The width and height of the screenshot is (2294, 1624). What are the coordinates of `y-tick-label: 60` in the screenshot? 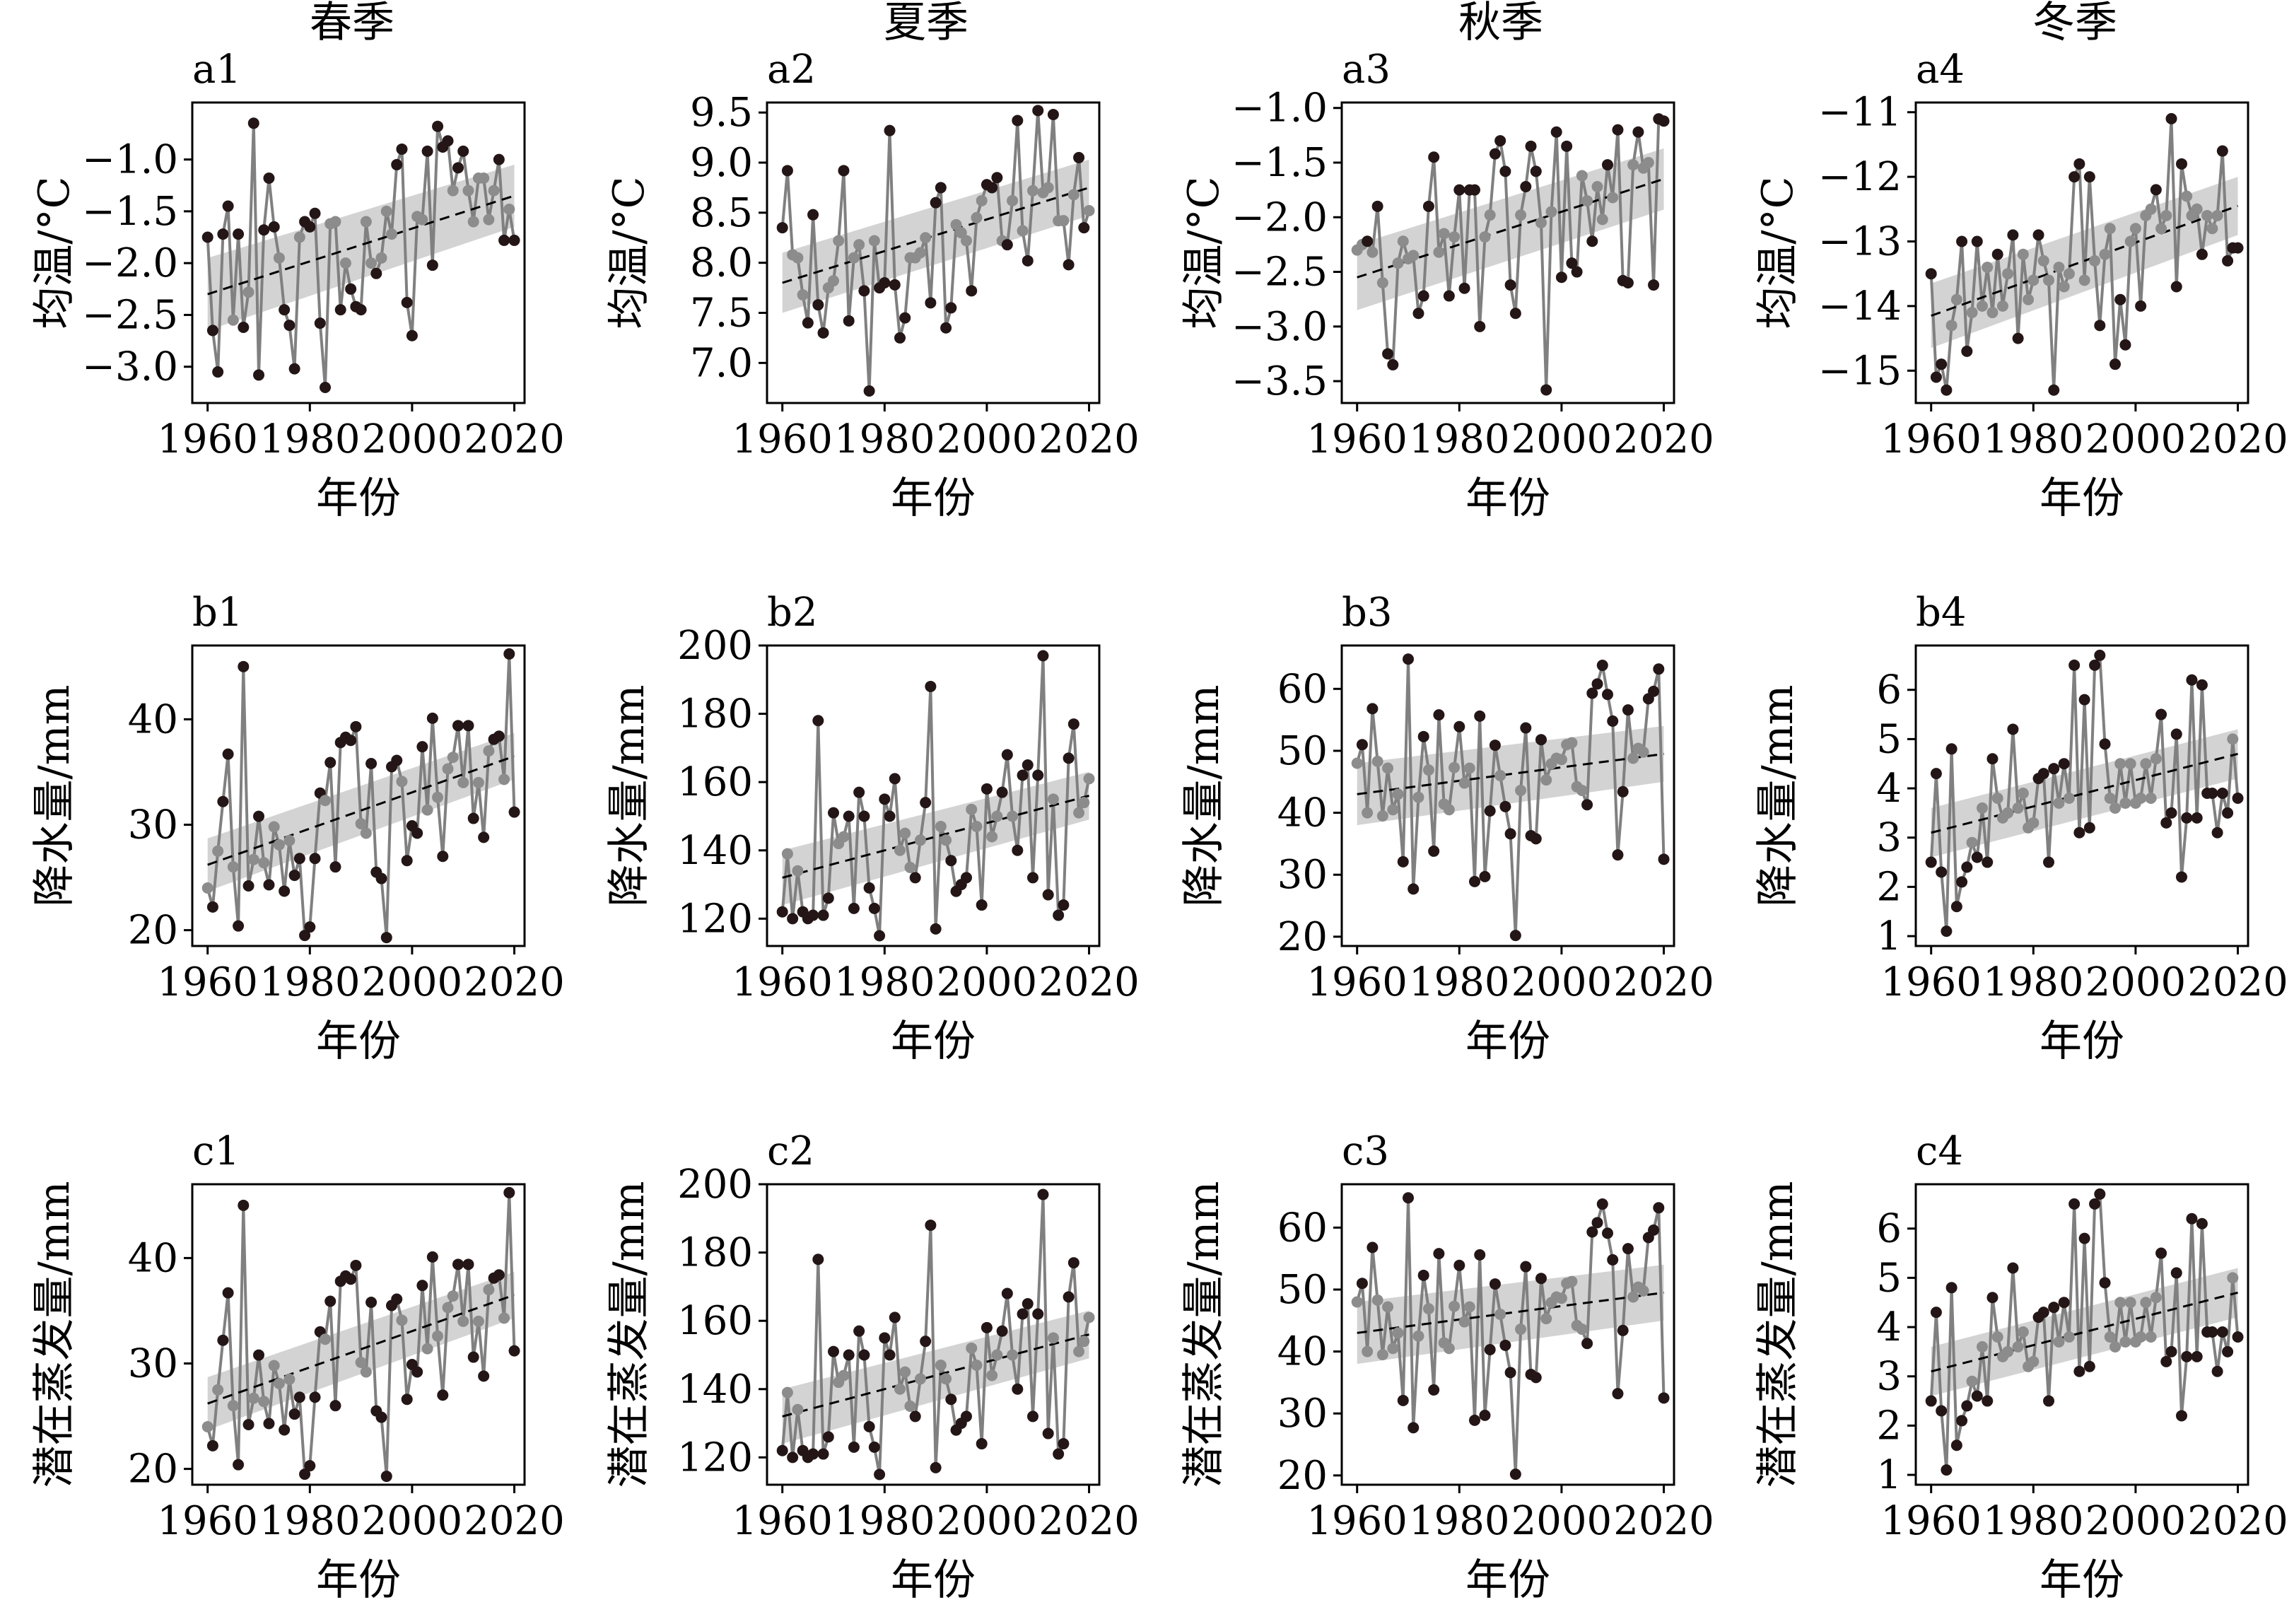 It's located at (1302, 1228).